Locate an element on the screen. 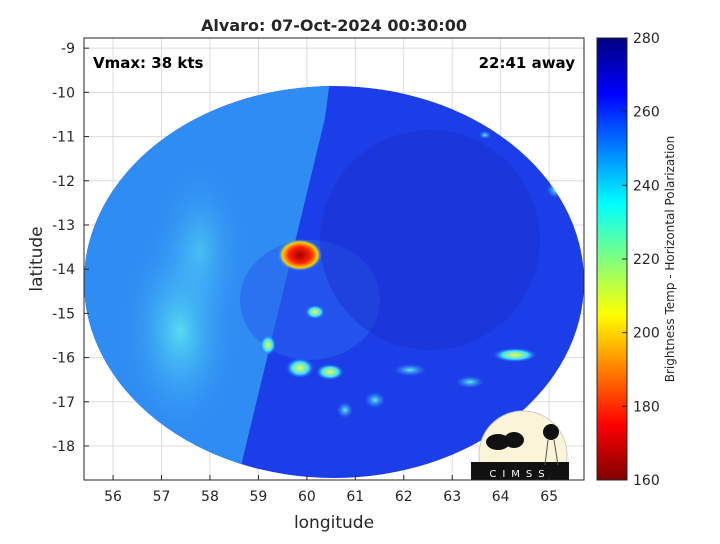  x-tick-label: 63 is located at coordinates (452, 497).